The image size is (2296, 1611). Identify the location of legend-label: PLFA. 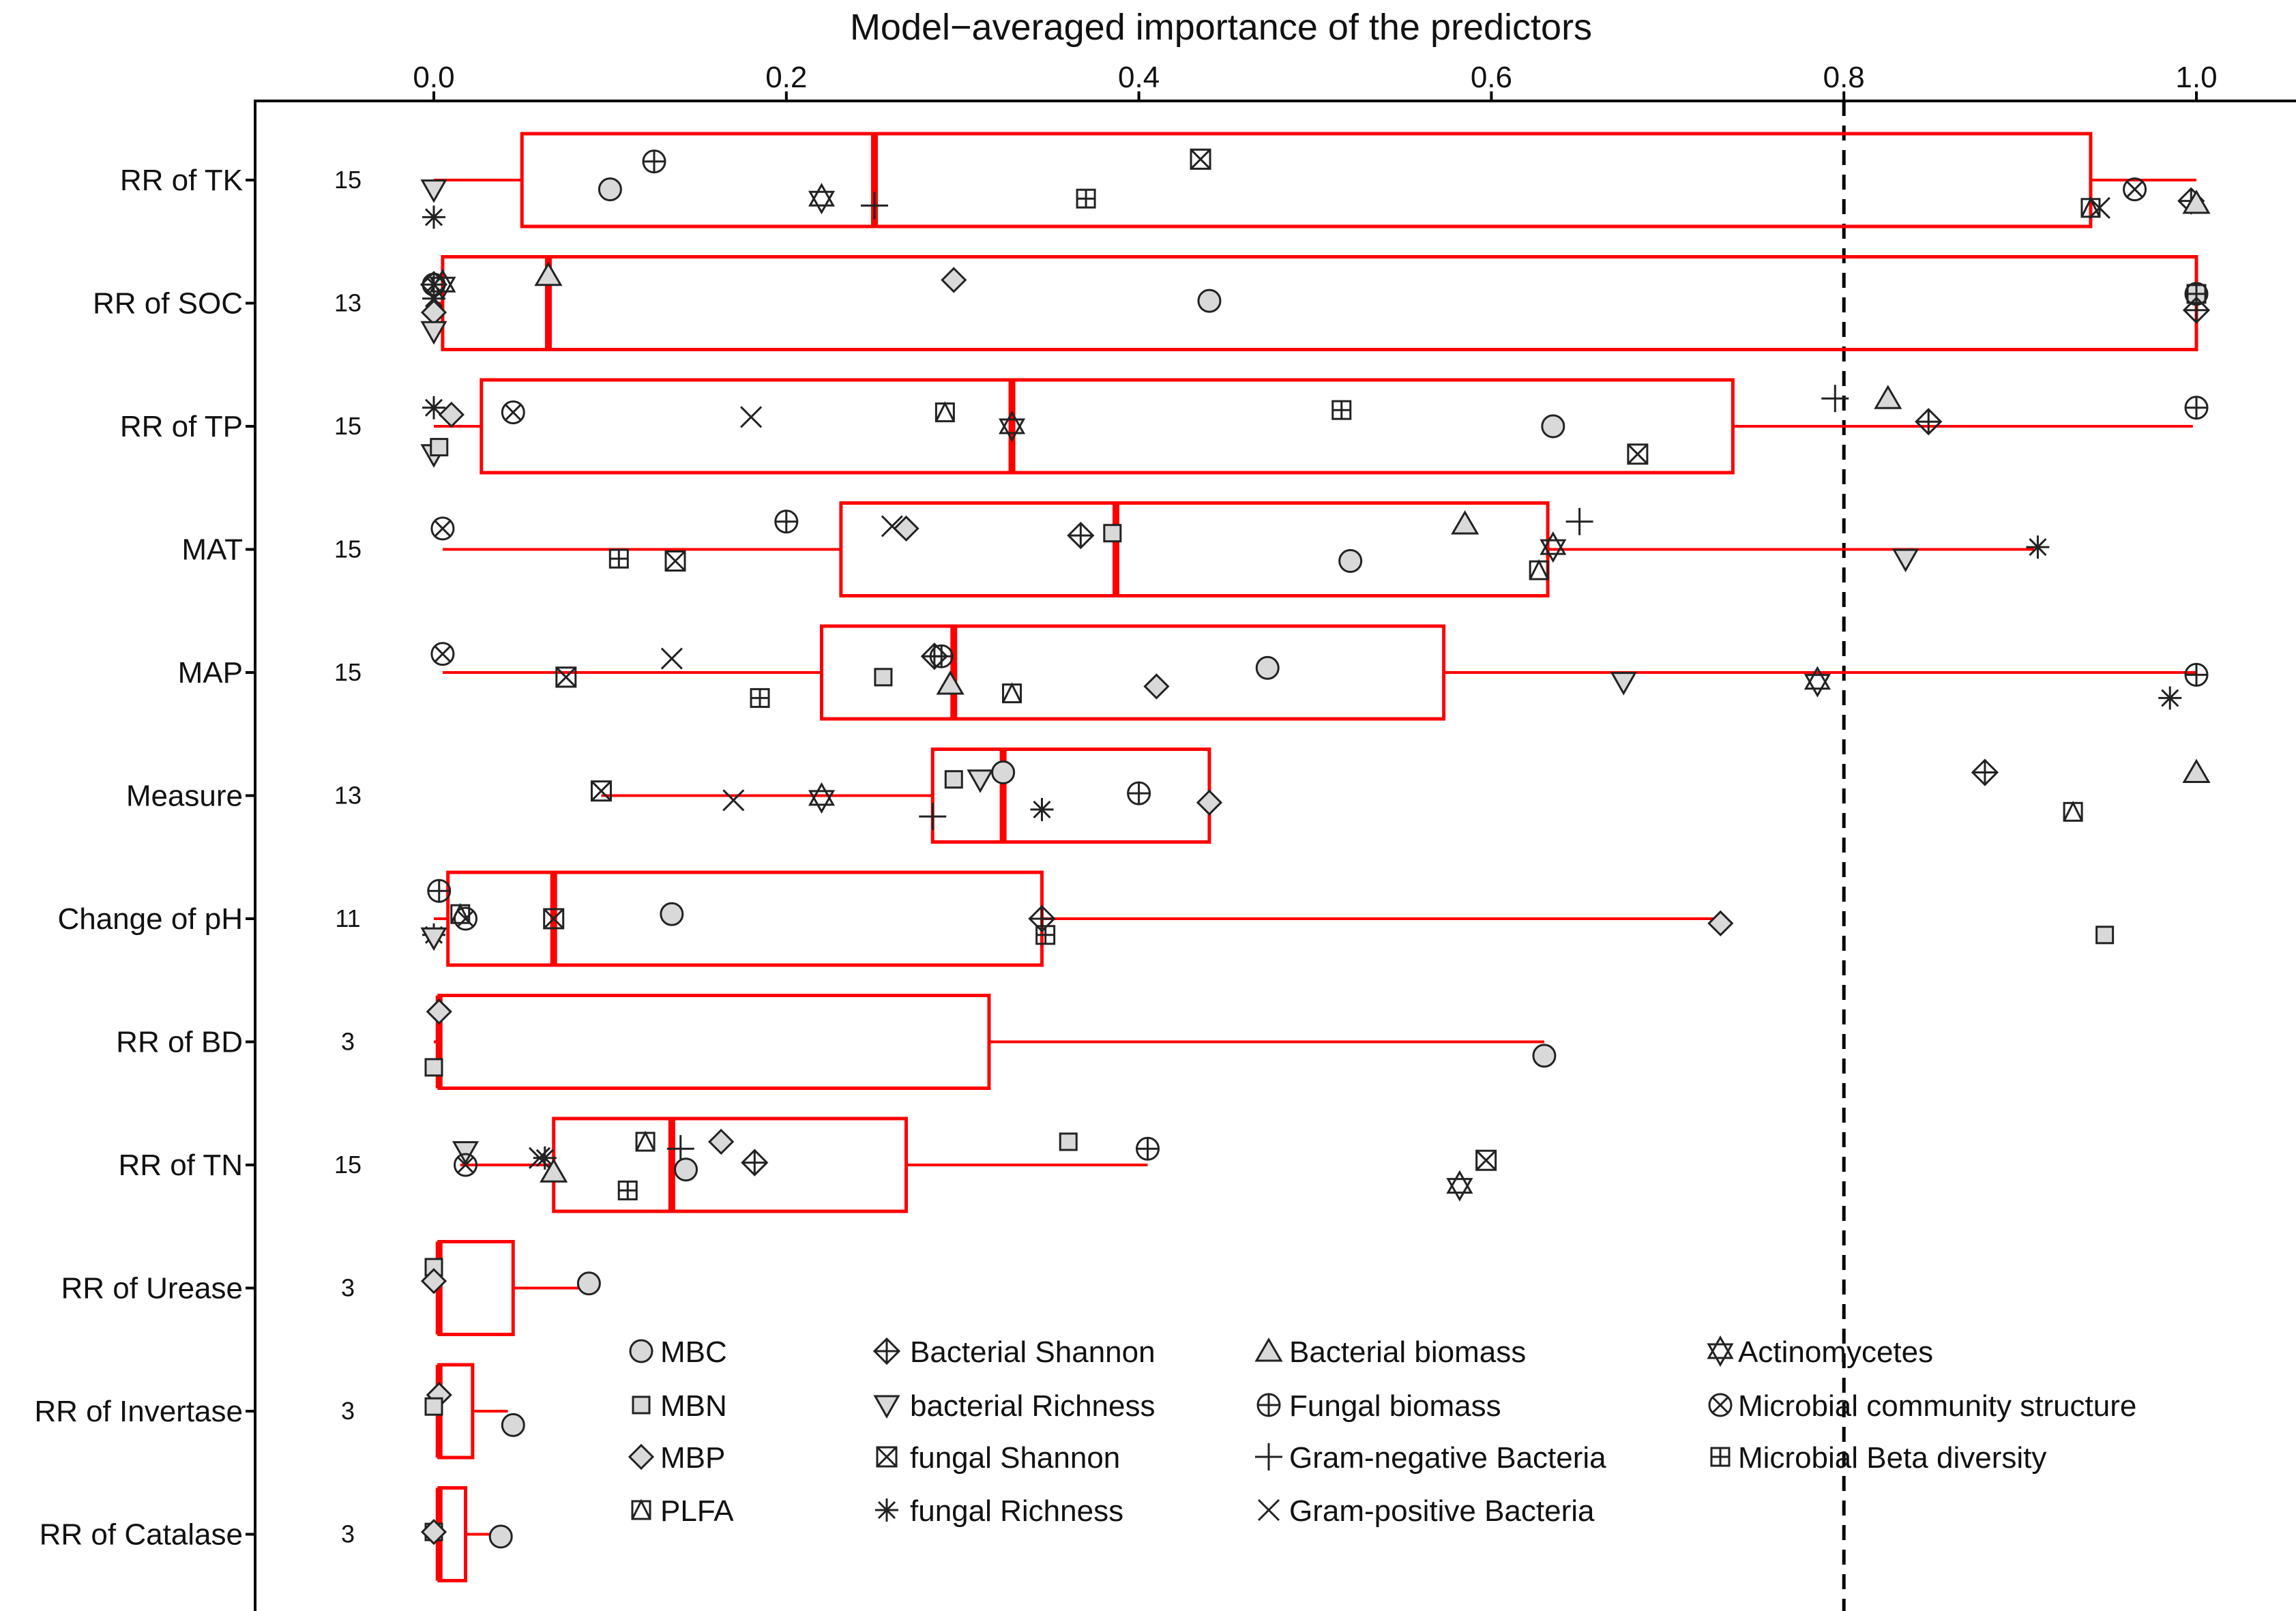
(697, 1511).